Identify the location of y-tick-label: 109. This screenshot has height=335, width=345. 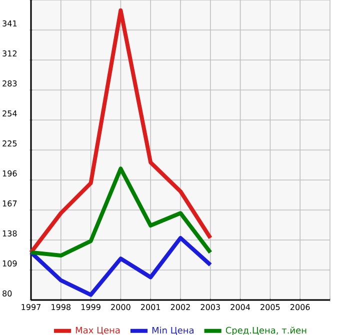
(9, 263).